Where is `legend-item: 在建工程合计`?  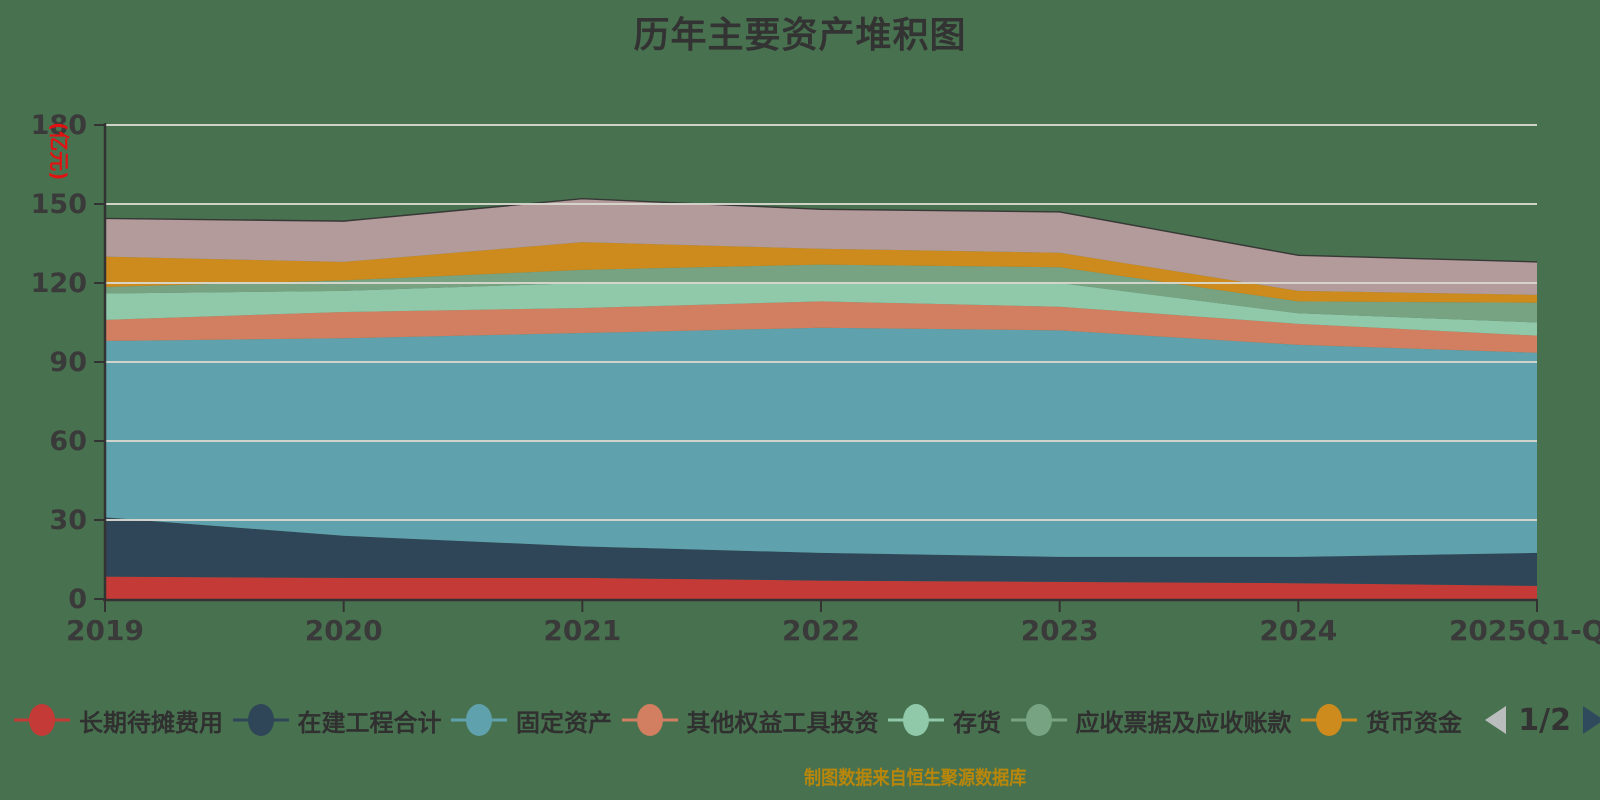
legend-item: 在建工程合计 is located at coordinates (337, 720).